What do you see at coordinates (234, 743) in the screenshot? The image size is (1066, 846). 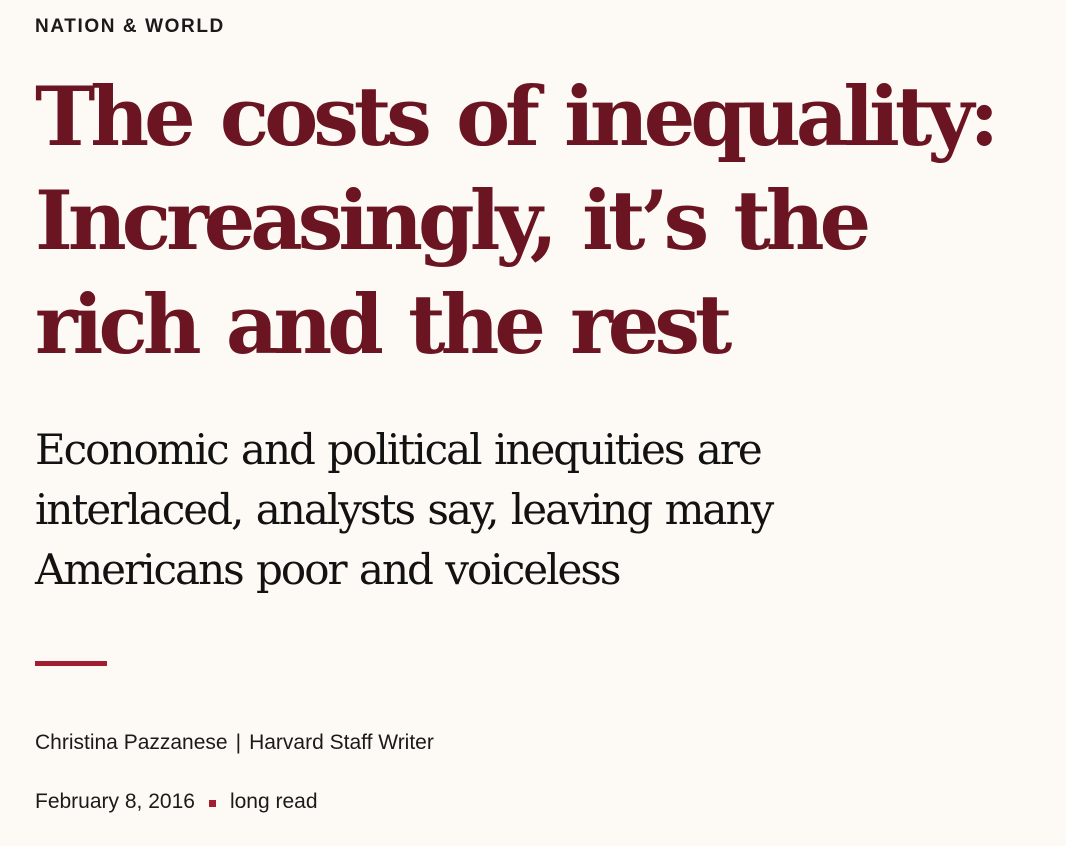 I see `byline: Christina Pazzanese | Harvard Staff Writer` at bounding box center [234, 743].